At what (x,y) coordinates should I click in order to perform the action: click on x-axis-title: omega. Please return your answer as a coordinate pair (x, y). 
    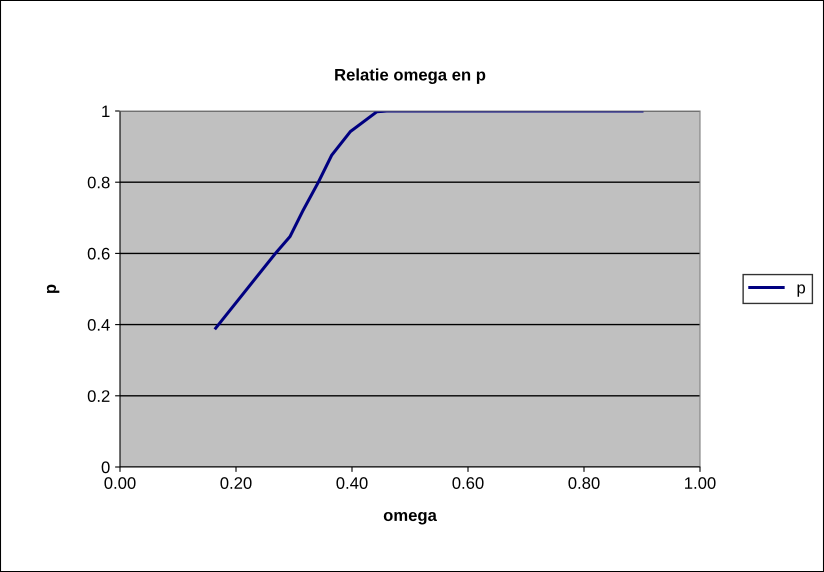
    Looking at the image, I should click on (410, 518).